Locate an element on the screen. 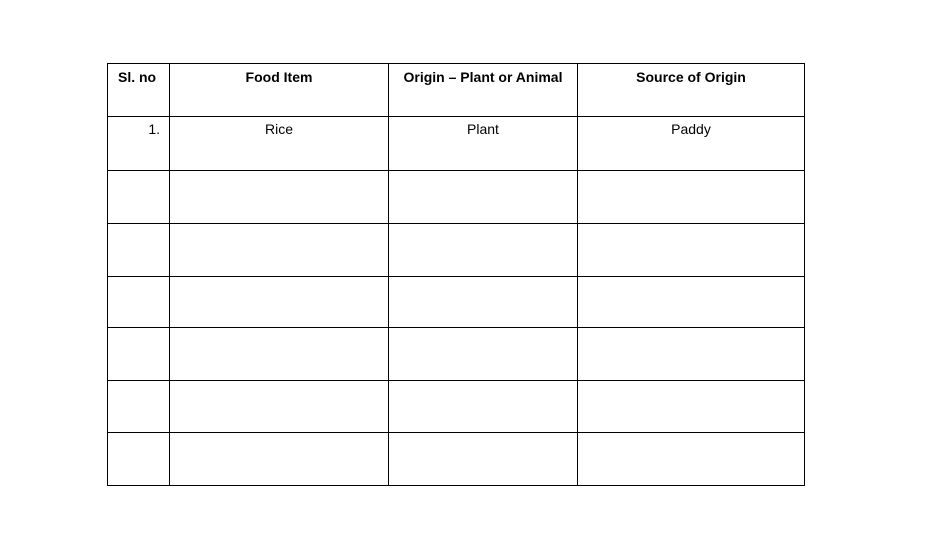 This screenshot has height=551, width=931. header-food-item: Food Item is located at coordinates (279, 90).